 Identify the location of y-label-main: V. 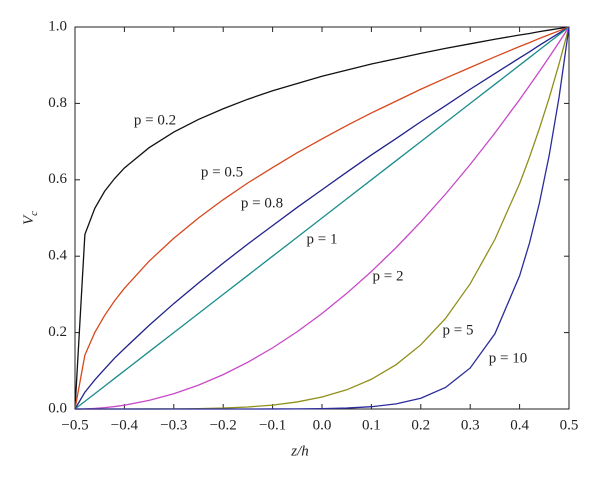
(29, 219).